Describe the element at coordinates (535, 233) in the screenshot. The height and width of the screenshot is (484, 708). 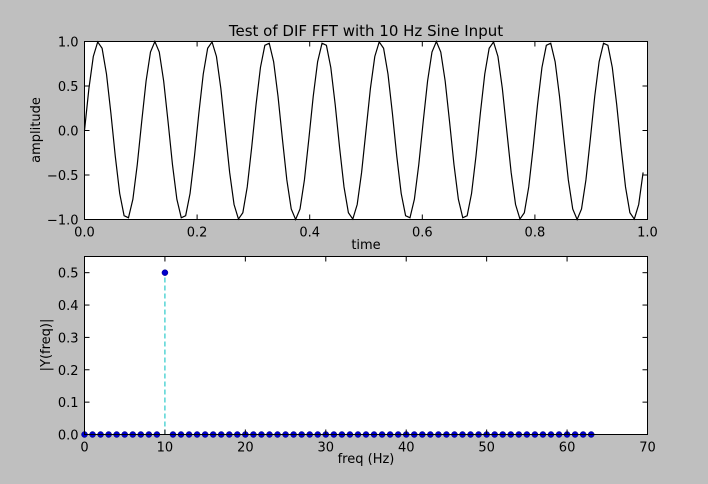
I see `x-tick-label: 0.8` at that location.